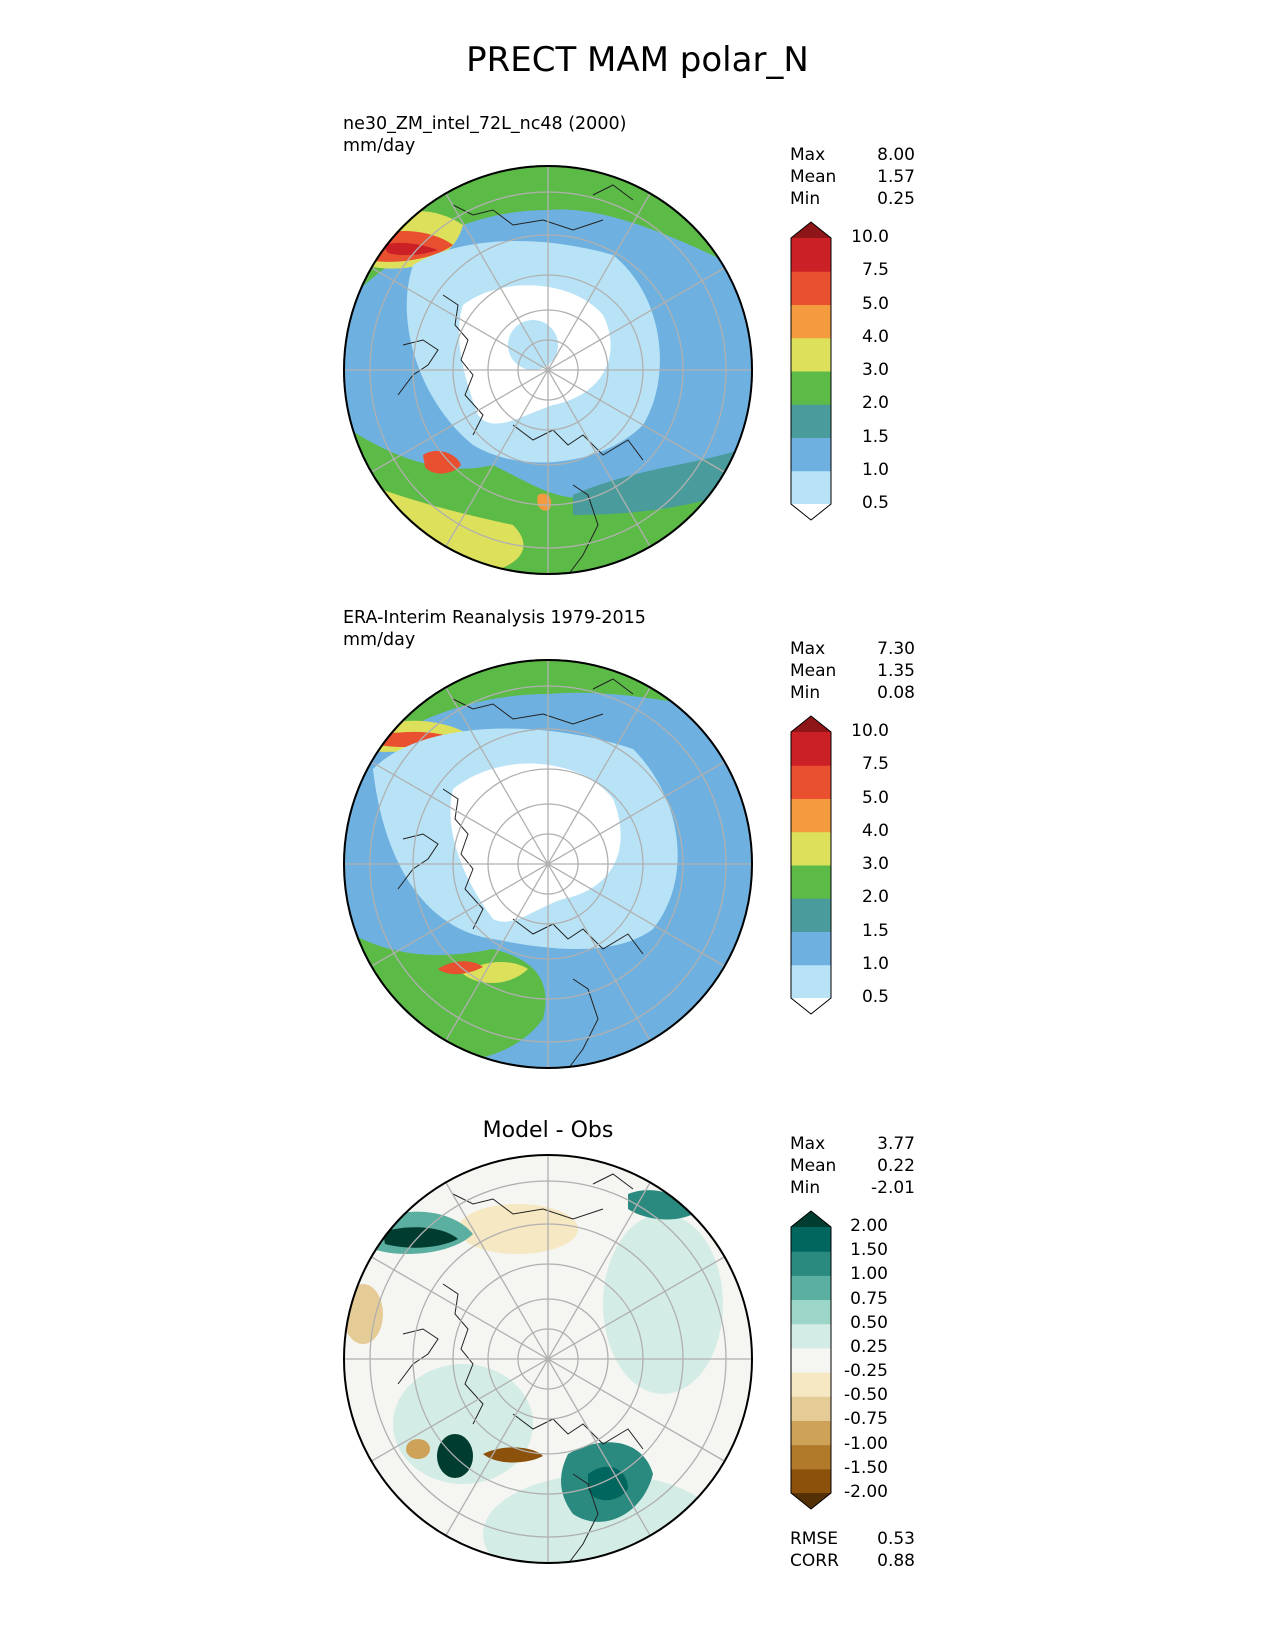  I want to click on panel-2-stats: Max 7.30 Mean 1.35 Min 0.08, so click(852, 671).